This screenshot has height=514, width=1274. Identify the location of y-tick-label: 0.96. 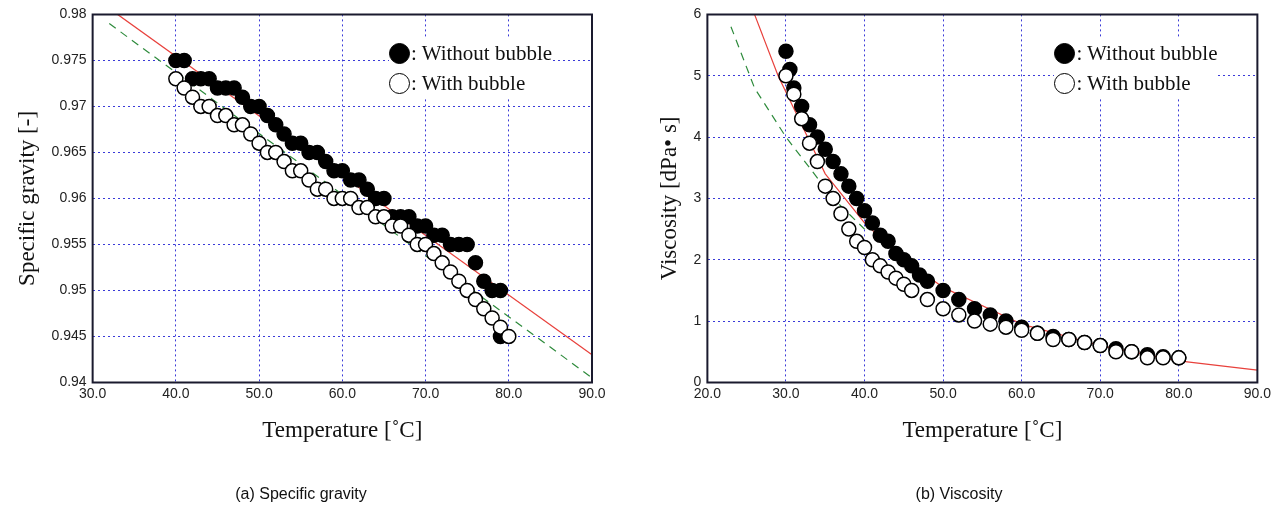
(73, 197).